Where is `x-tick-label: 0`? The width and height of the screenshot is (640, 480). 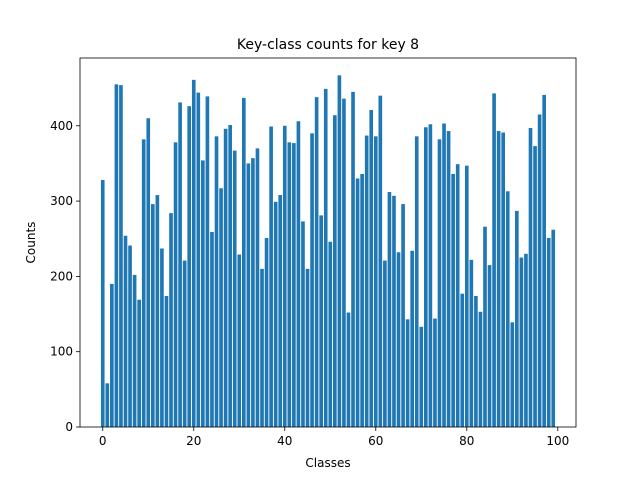
x-tick-label: 0 is located at coordinates (103, 441).